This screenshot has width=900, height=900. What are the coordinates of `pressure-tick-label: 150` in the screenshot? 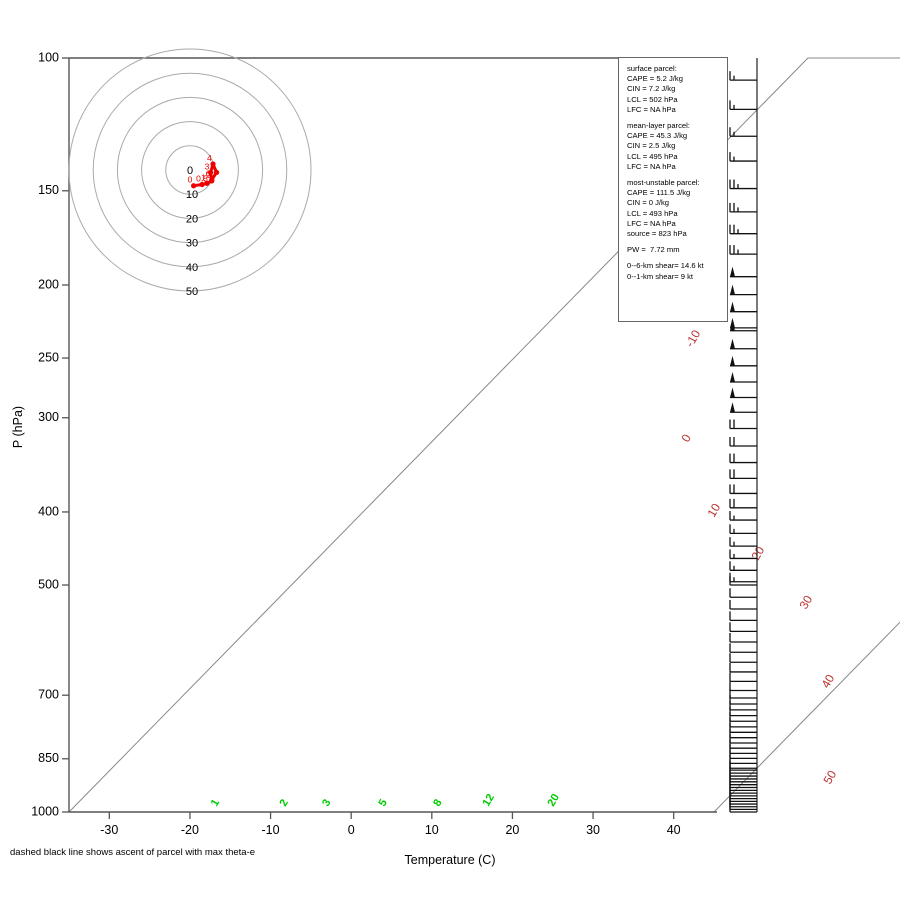 It's located at (48, 190).